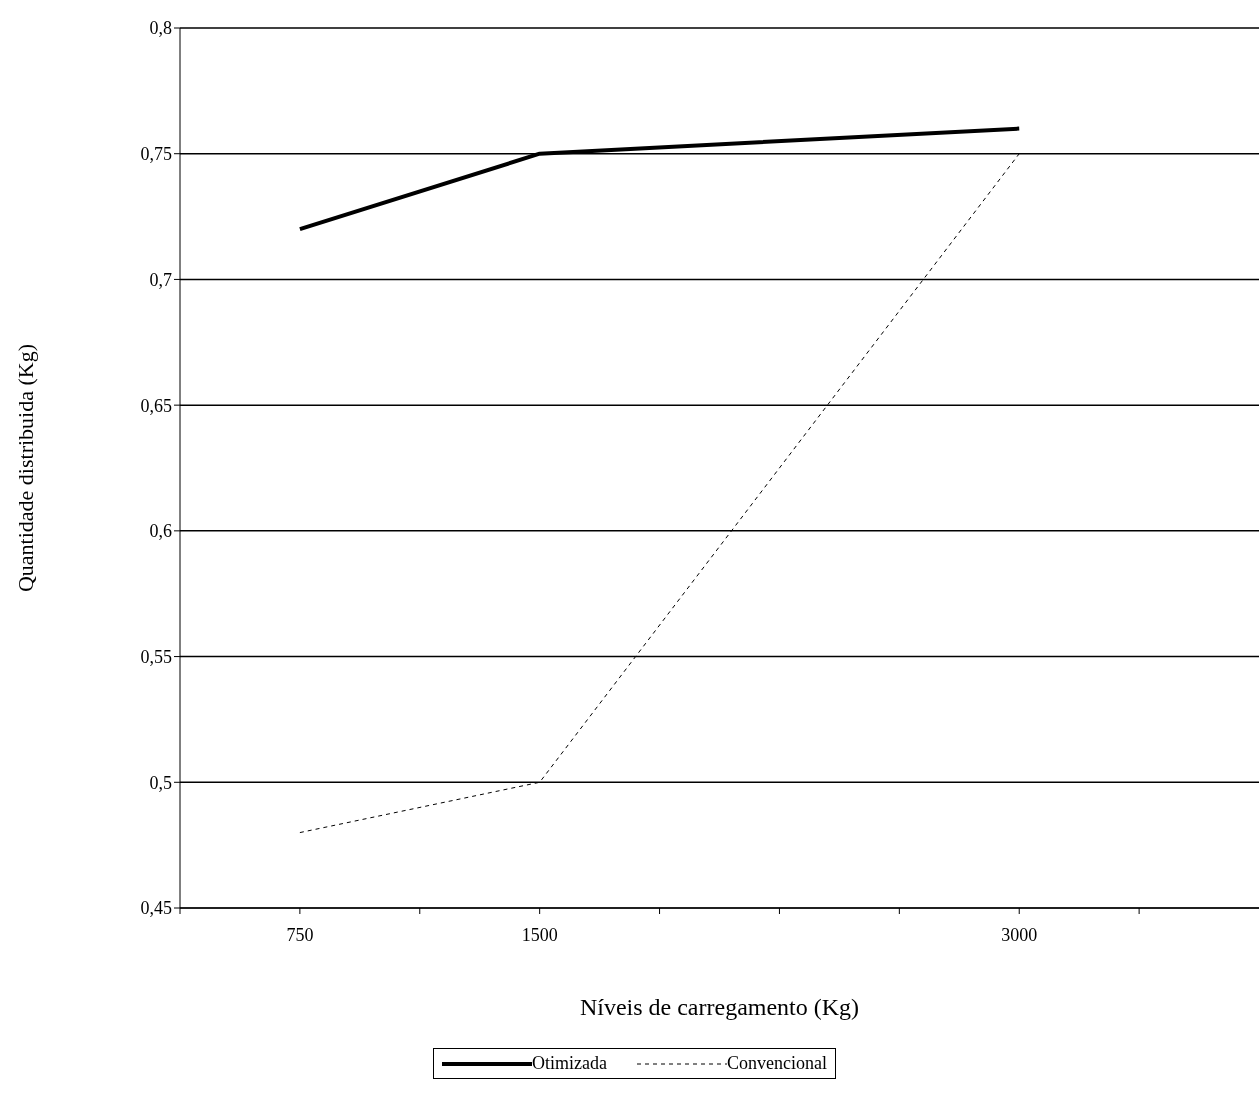  I want to click on y-tick-label: 0,55, so click(156, 656).